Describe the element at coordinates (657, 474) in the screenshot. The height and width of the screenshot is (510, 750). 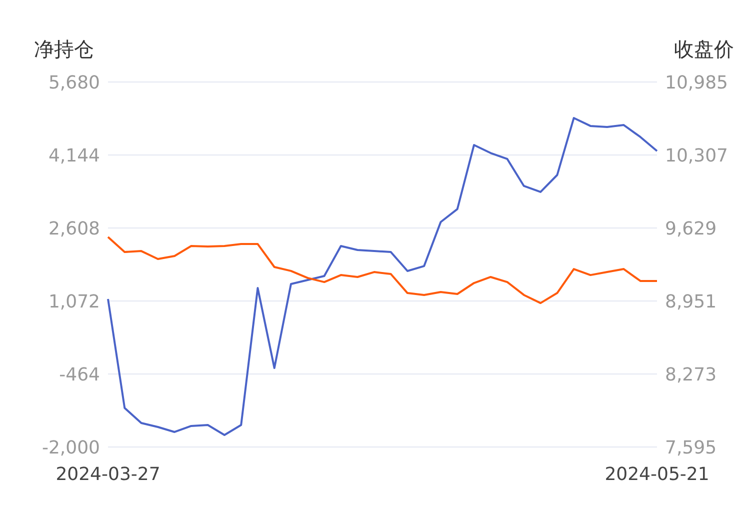
I see `x-tick-label: 2024-05-21` at that location.